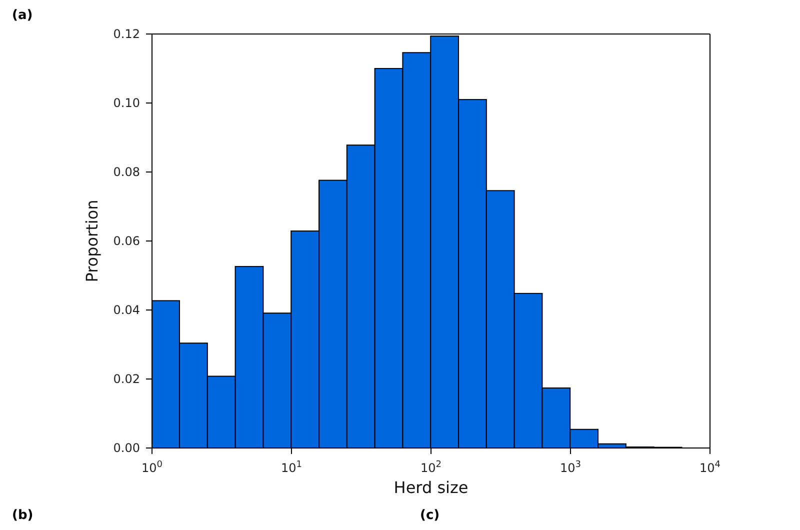 Image resolution: width=800 pixels, height=530 pixels. What do you see at coordinates (571, 467) in the screenshot?
I see `x-tick-label: 10$^{3}$` at bounding box center [571, 467].